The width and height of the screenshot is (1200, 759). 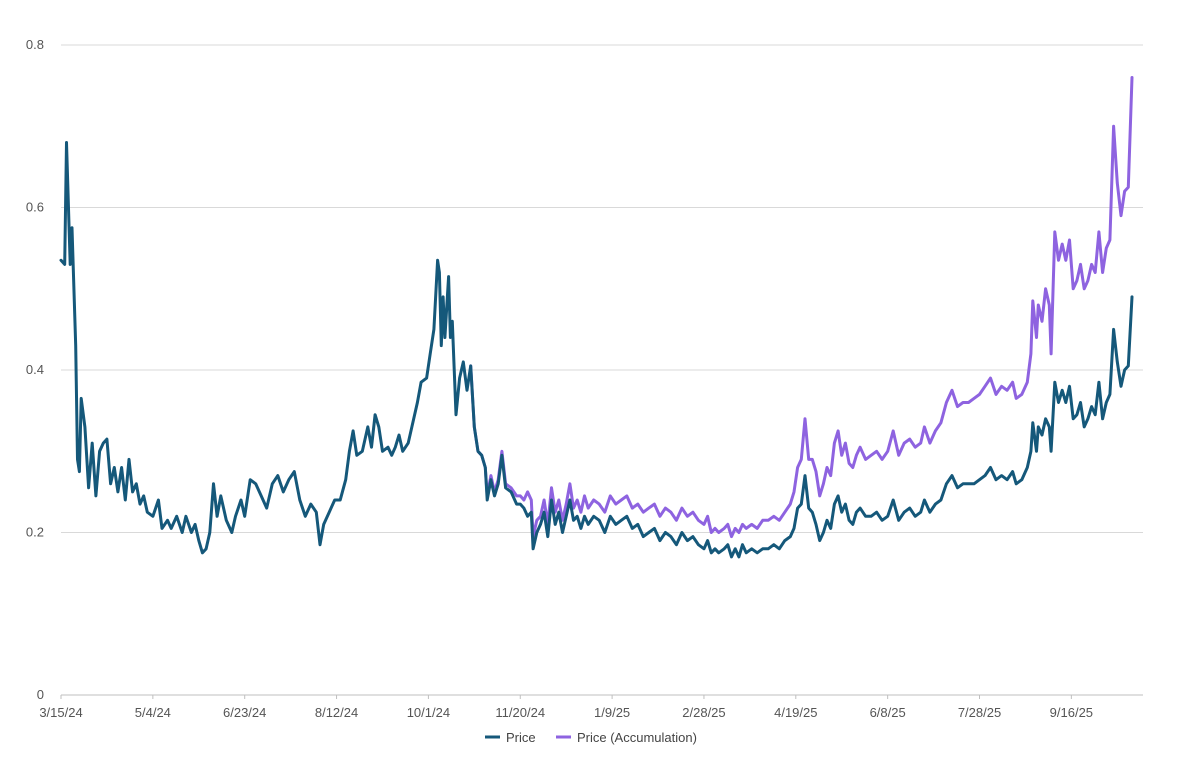 What do you see at coordinates (336, 712) in the screenshot?
I see `x-tick-label: 8/12/24` at bounding box center [336, 712].